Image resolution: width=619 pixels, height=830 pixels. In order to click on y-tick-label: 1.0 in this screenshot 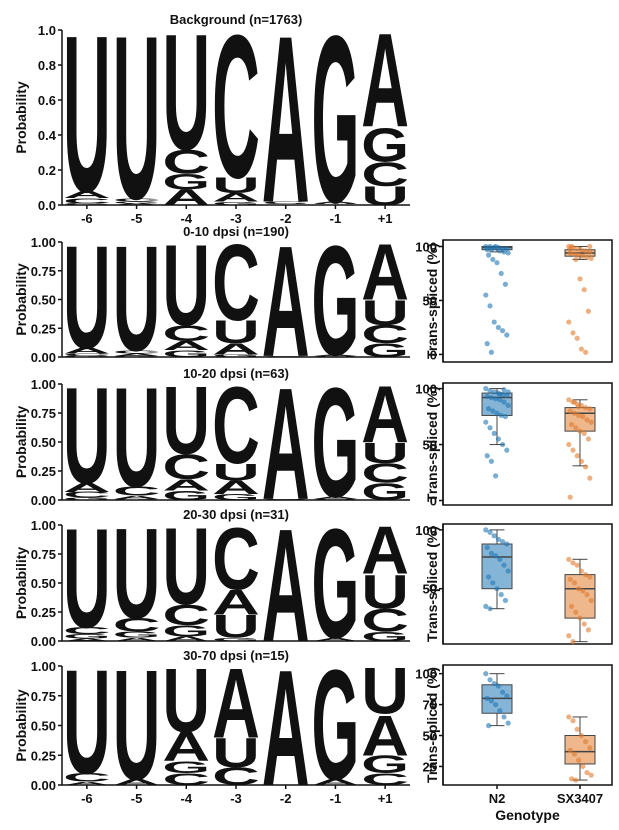, I will do `click(47, 30)`.